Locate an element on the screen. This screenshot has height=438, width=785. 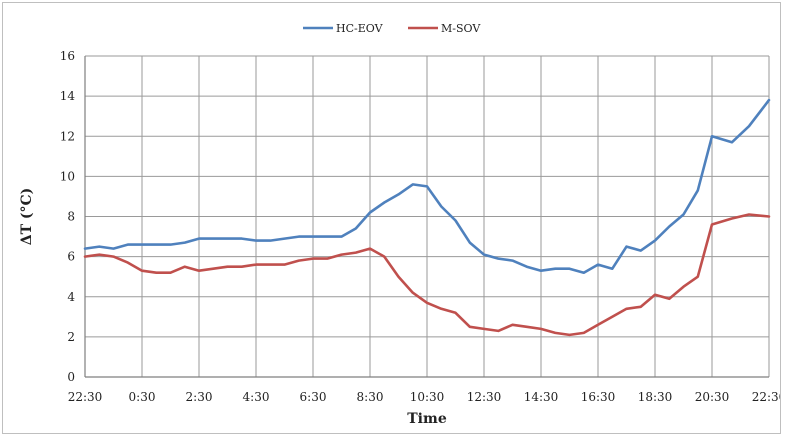
y-tick-label: 0 is located at coordinates (71, 377).